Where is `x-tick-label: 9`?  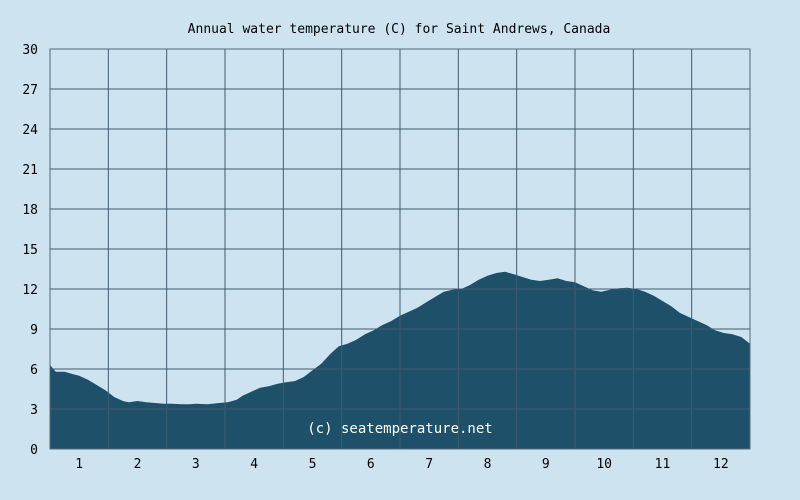 x-tick-label: 9 is located at coordinates (546, 464).